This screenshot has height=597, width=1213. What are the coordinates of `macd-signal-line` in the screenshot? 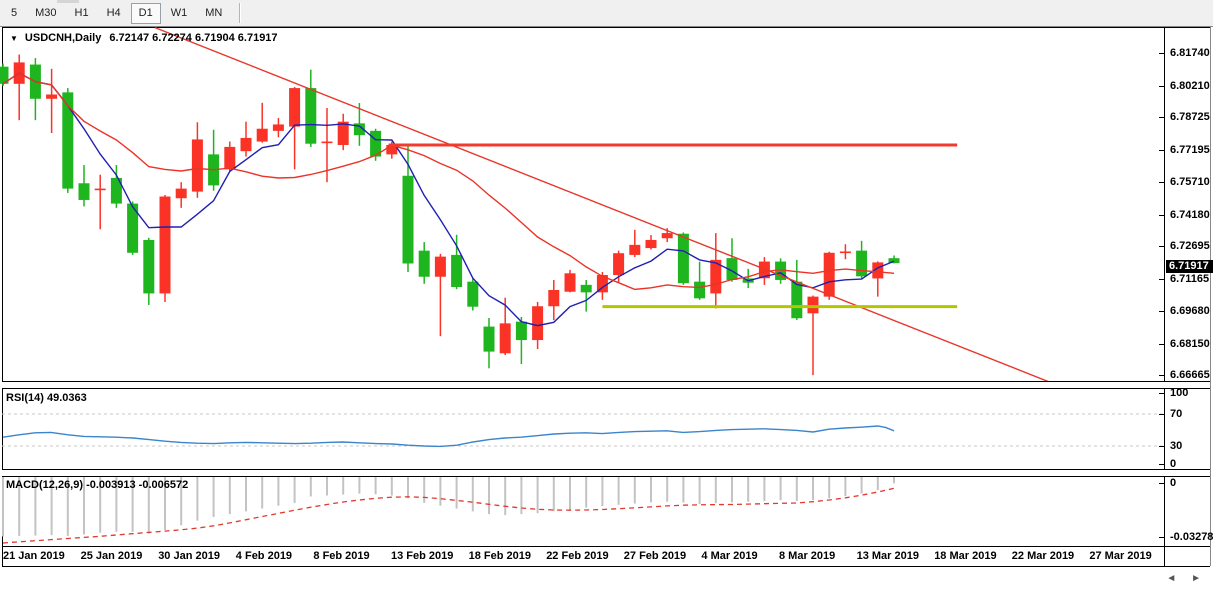 It's located at (448, 515).